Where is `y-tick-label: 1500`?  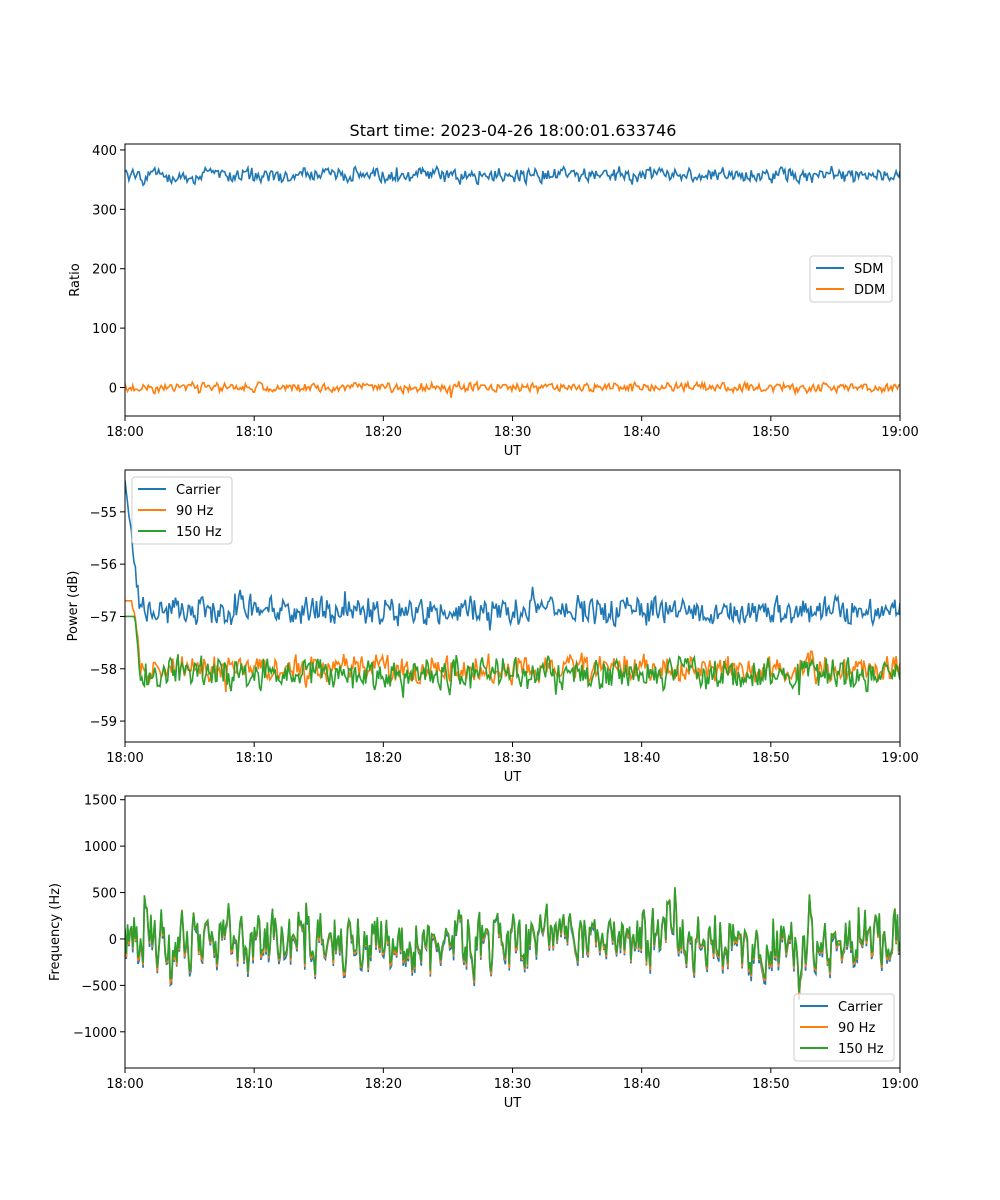
y-tick-label: 1500 is located at coordinates (100, 801).